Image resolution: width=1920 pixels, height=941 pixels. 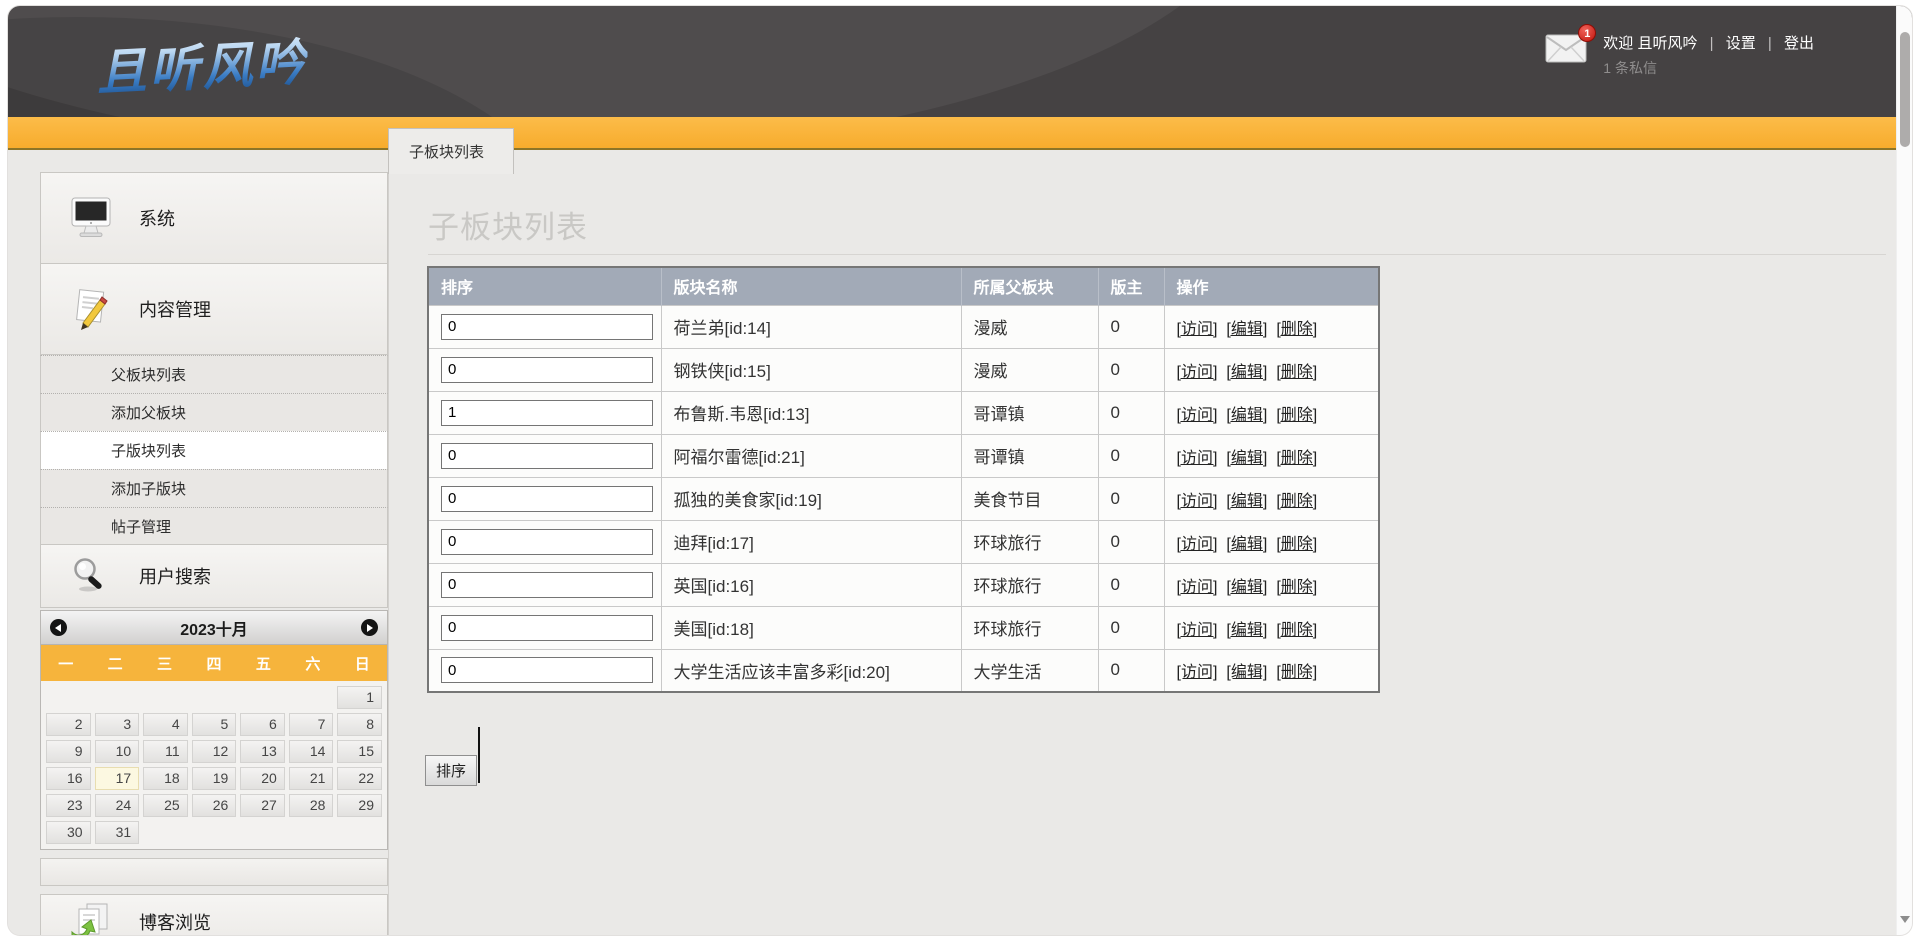 What do you see at coordinates (262, 724) in the screenshot?
I see `calendar-day: 6` at bounding box center [262, 724].